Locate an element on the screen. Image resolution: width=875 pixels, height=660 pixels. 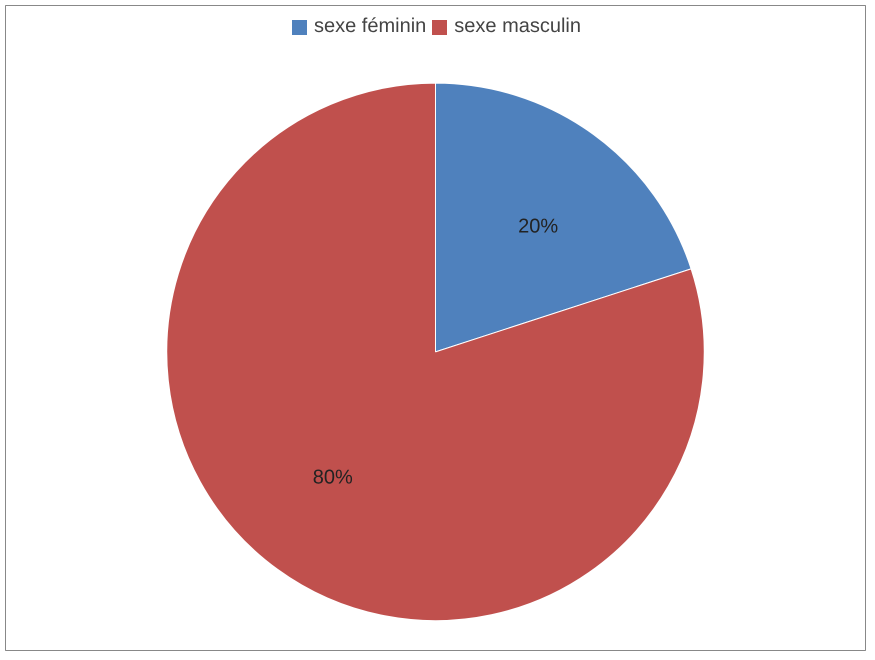
data-label: 80% is located at coordinates (333, 477).